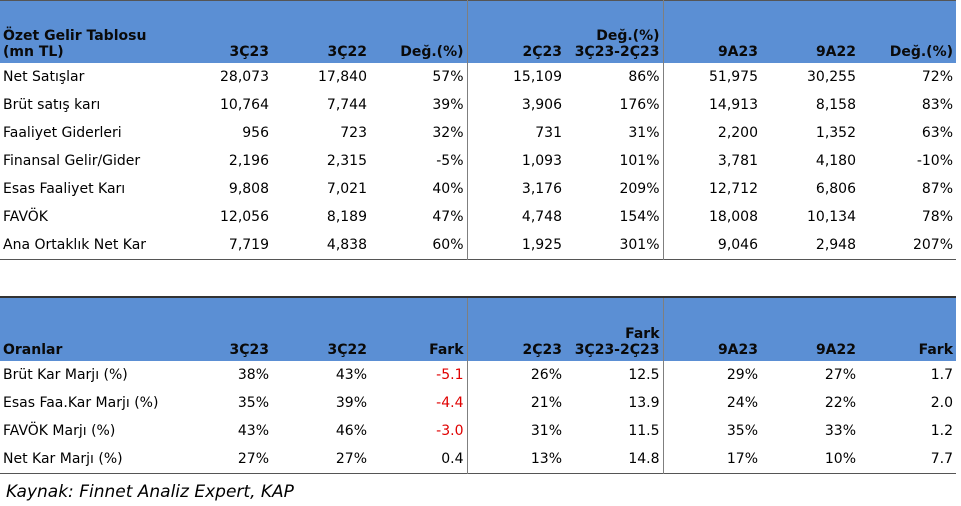 This screenshot has height=506, width=961. Describe the element at coordinates (515, 76) in the screenshot. I see `table-cell: 15,109` at that location.